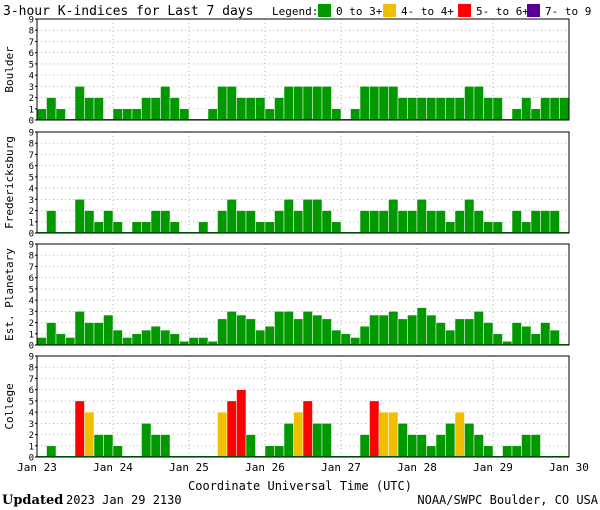  I want to click on panel-label: Fredericksburg, so click(9, 182).